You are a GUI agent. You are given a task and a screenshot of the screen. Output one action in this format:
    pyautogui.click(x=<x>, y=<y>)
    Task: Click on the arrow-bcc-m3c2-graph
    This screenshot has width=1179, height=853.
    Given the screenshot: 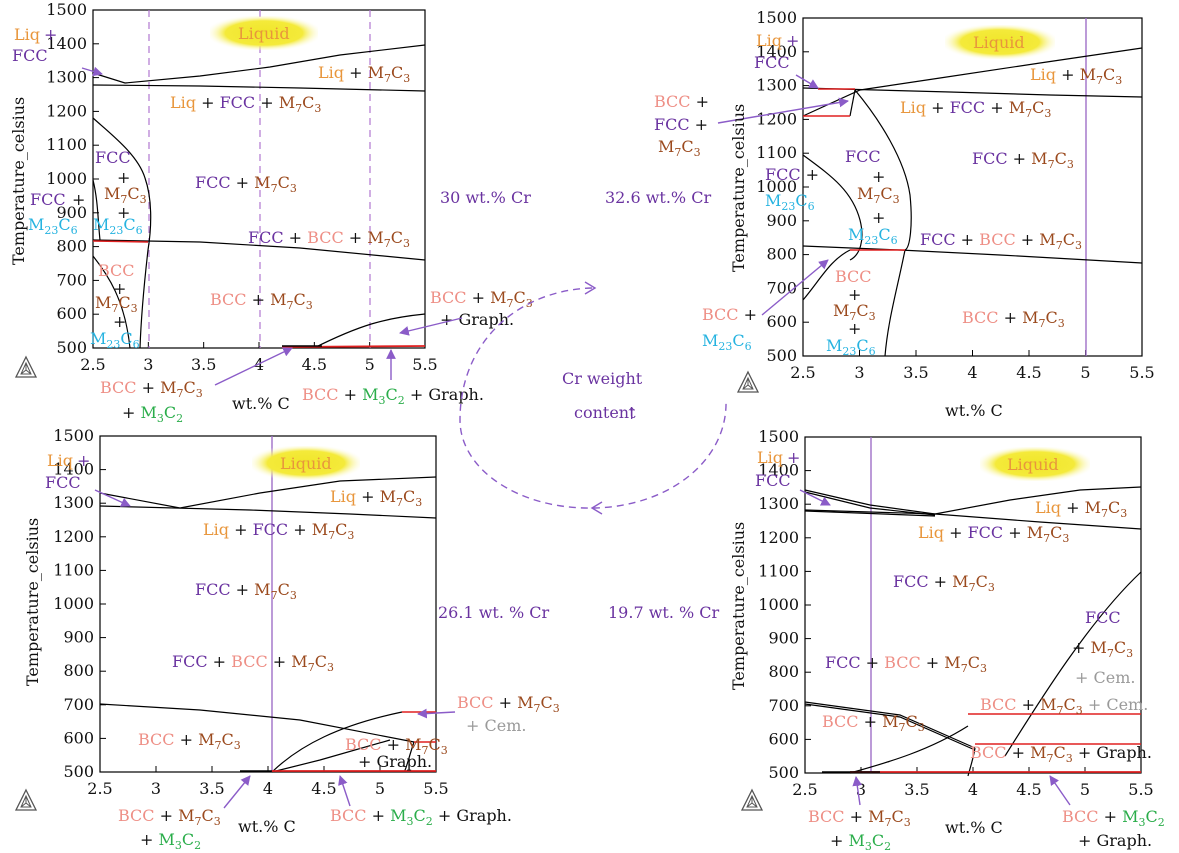 What is the action you would take?
    pyautogui.click(x=344, y=791)
    